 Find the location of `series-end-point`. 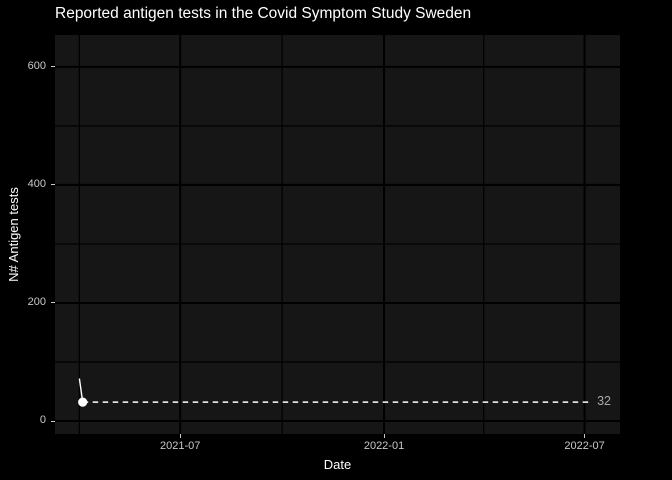

series-end-point is located at coordinates (83, 402).